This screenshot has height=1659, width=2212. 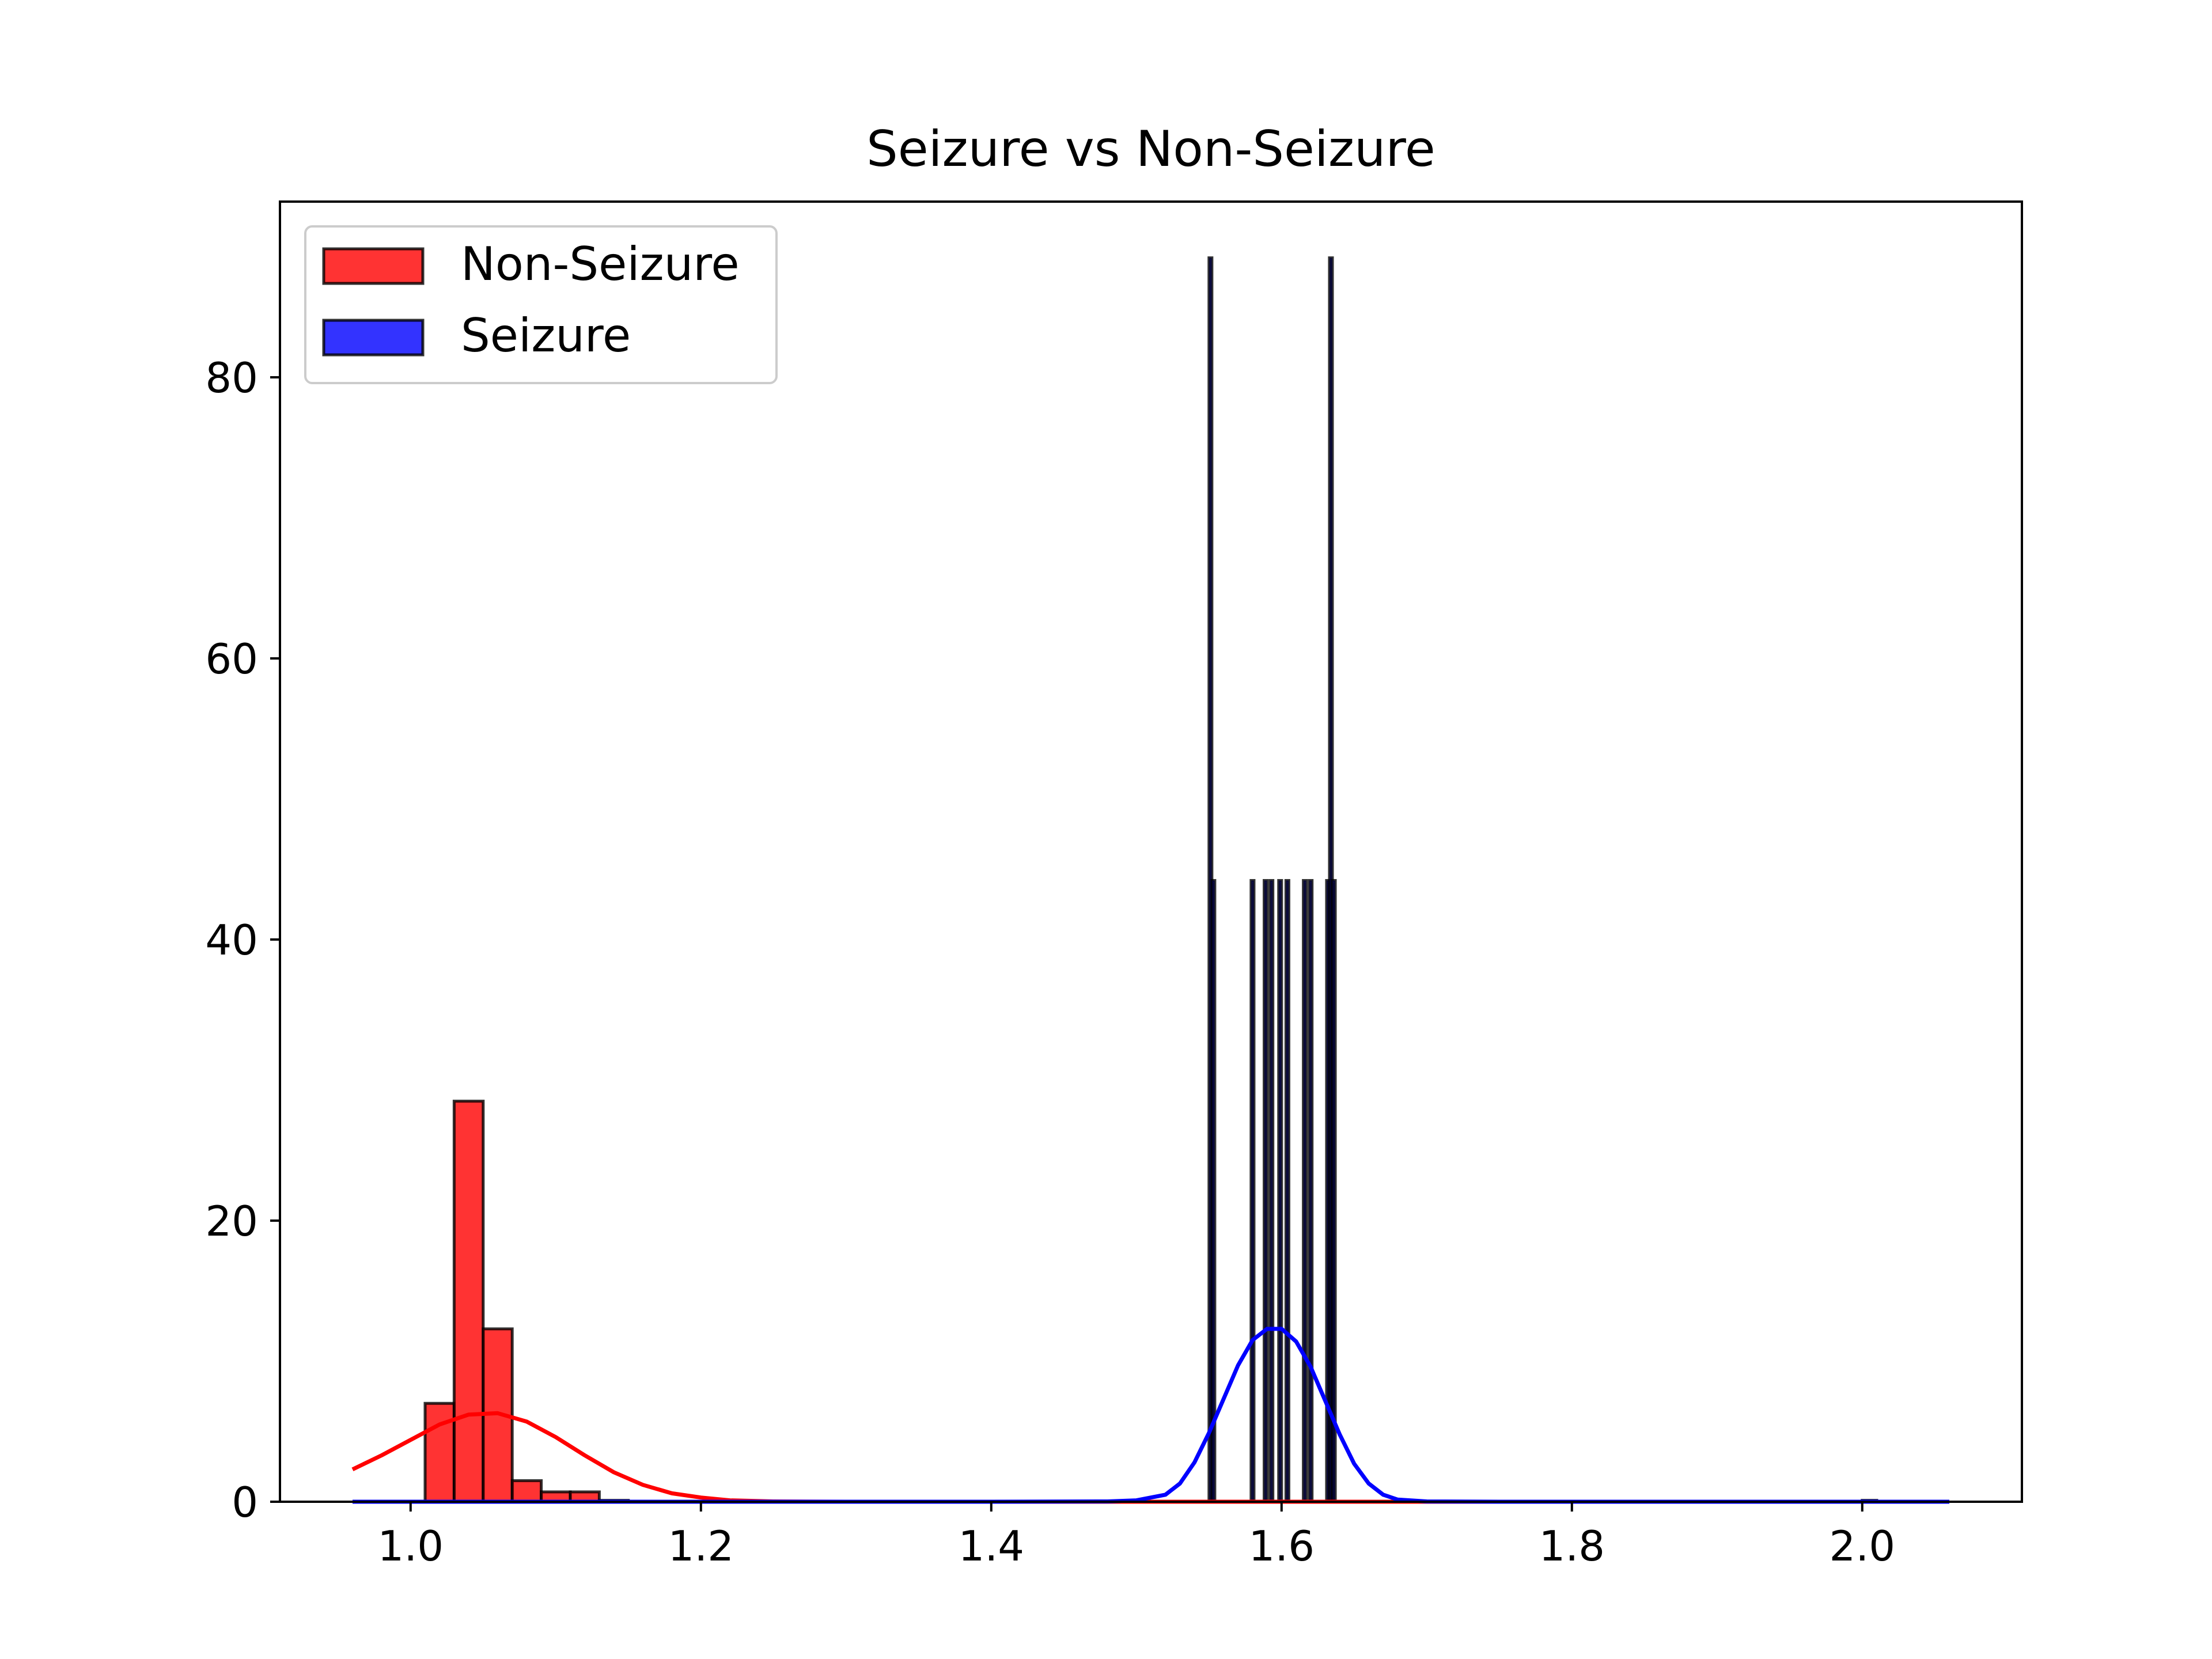 What do you see at coordinates (245, 1502) in the screenshot?
I see `y-tick-label: 0` at bounding box center [245, 1502].